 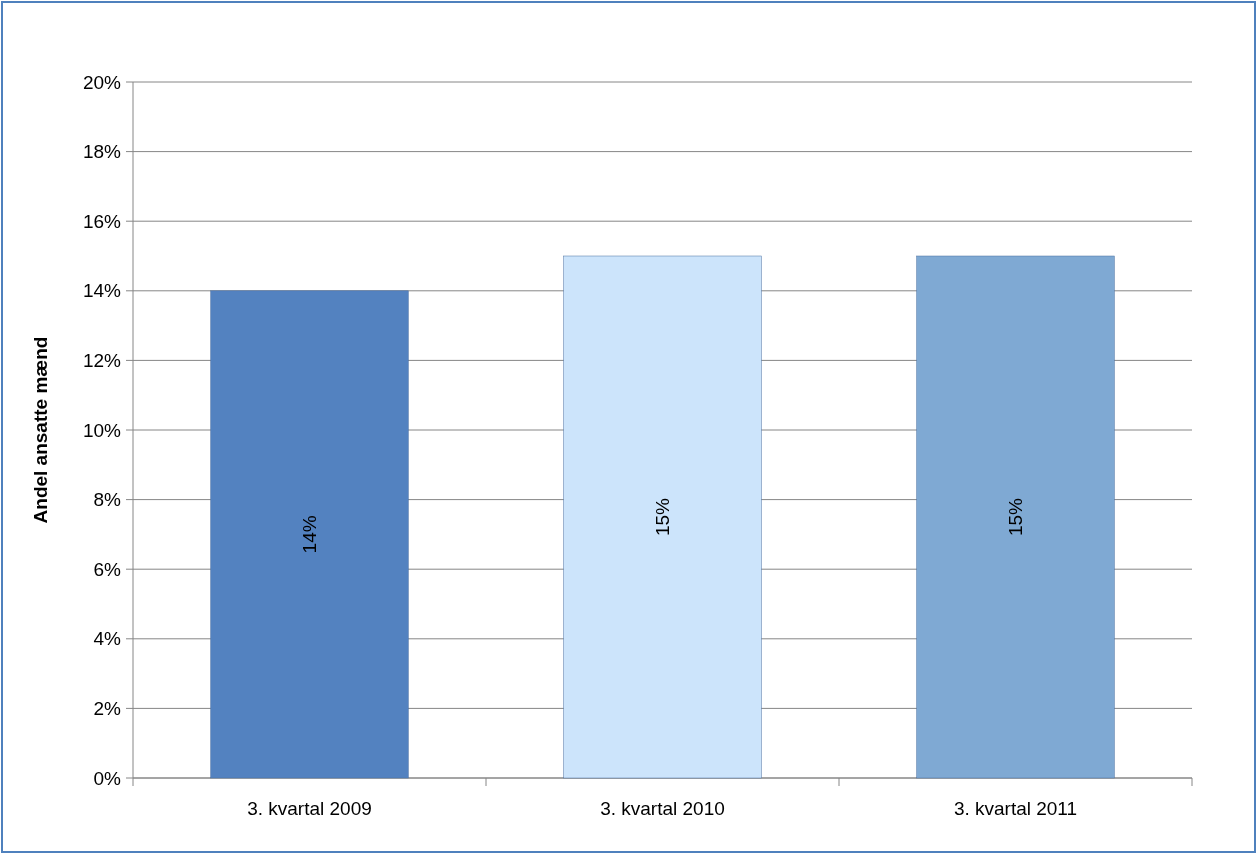 What do you see at coordinates (107, 708) in the screenshot?
I see `y-tick-label: 2%` at bounding box center [107, 708].